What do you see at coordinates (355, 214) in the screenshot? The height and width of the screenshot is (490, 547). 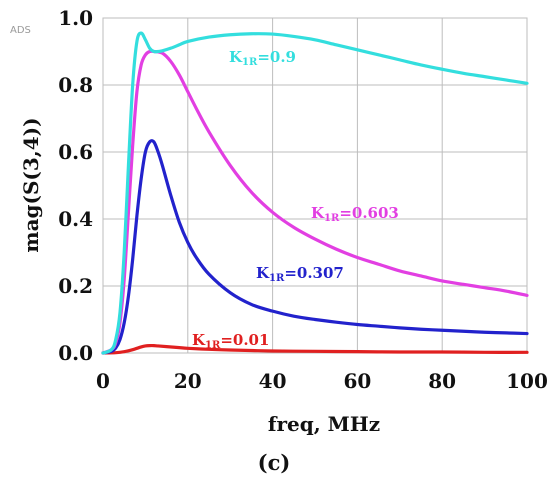 I see `series-label: K1R=0.603` at bounding box center [355, 214].